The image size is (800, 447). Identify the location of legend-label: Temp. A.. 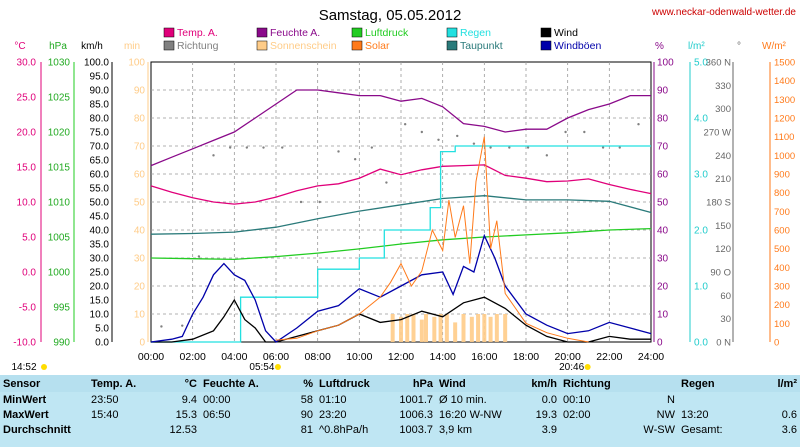
(197, 33).